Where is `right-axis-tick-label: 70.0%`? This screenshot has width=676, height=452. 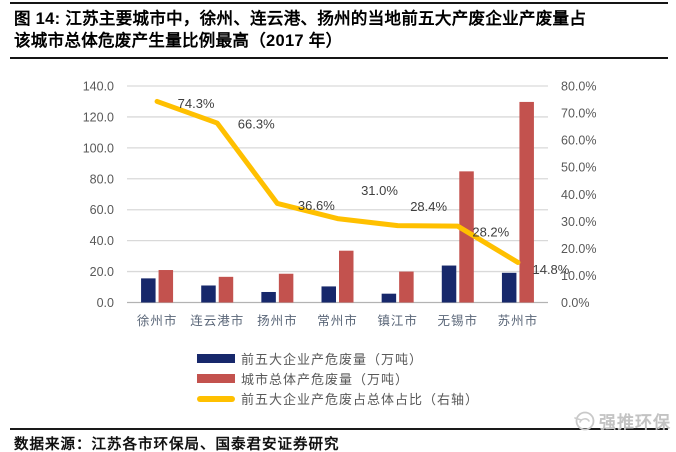
right-axis-tick-label: 70.0% is located at coordinates (578, 114).